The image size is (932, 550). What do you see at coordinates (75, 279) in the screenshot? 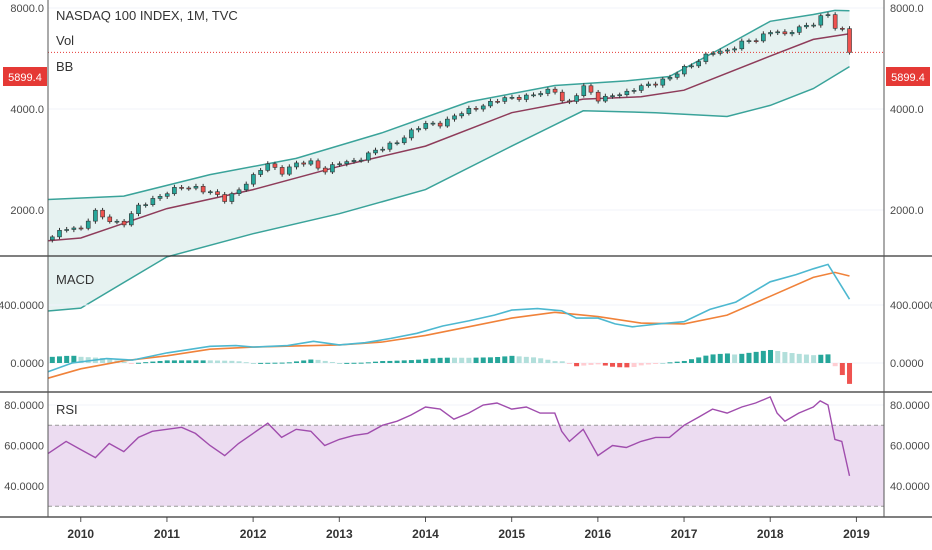
I see `legend-macd: MACD` at bounding box center [75, 279].